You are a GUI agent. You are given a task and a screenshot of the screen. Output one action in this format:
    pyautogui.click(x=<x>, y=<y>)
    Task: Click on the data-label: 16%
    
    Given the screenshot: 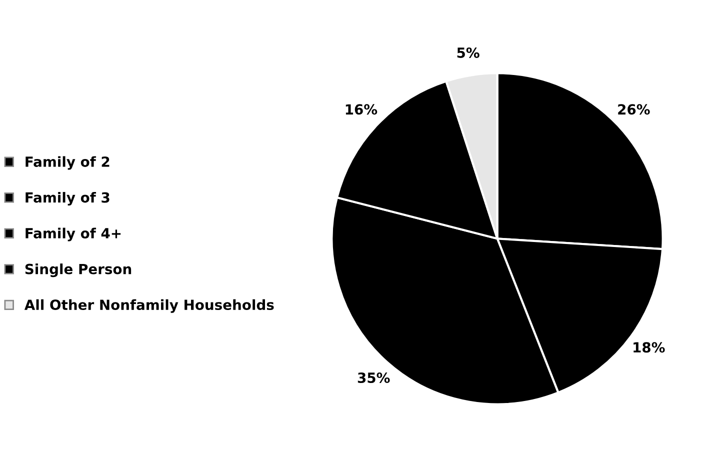 What is the action you would take?
    pyautogui.click(x=362, y=109)
    